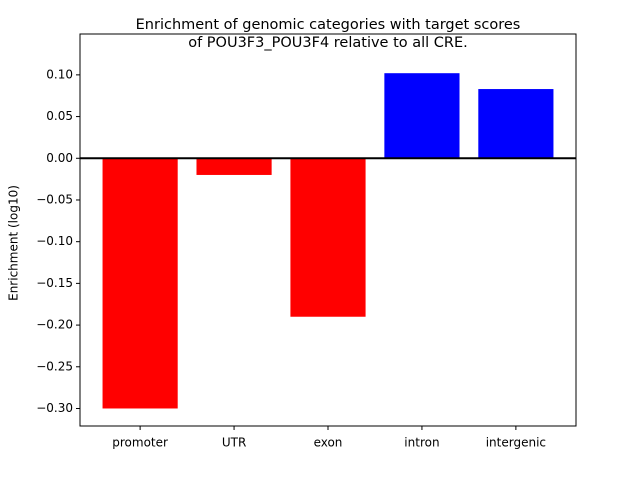  I want to click on x-tick-label: intron, so click(421, 443).